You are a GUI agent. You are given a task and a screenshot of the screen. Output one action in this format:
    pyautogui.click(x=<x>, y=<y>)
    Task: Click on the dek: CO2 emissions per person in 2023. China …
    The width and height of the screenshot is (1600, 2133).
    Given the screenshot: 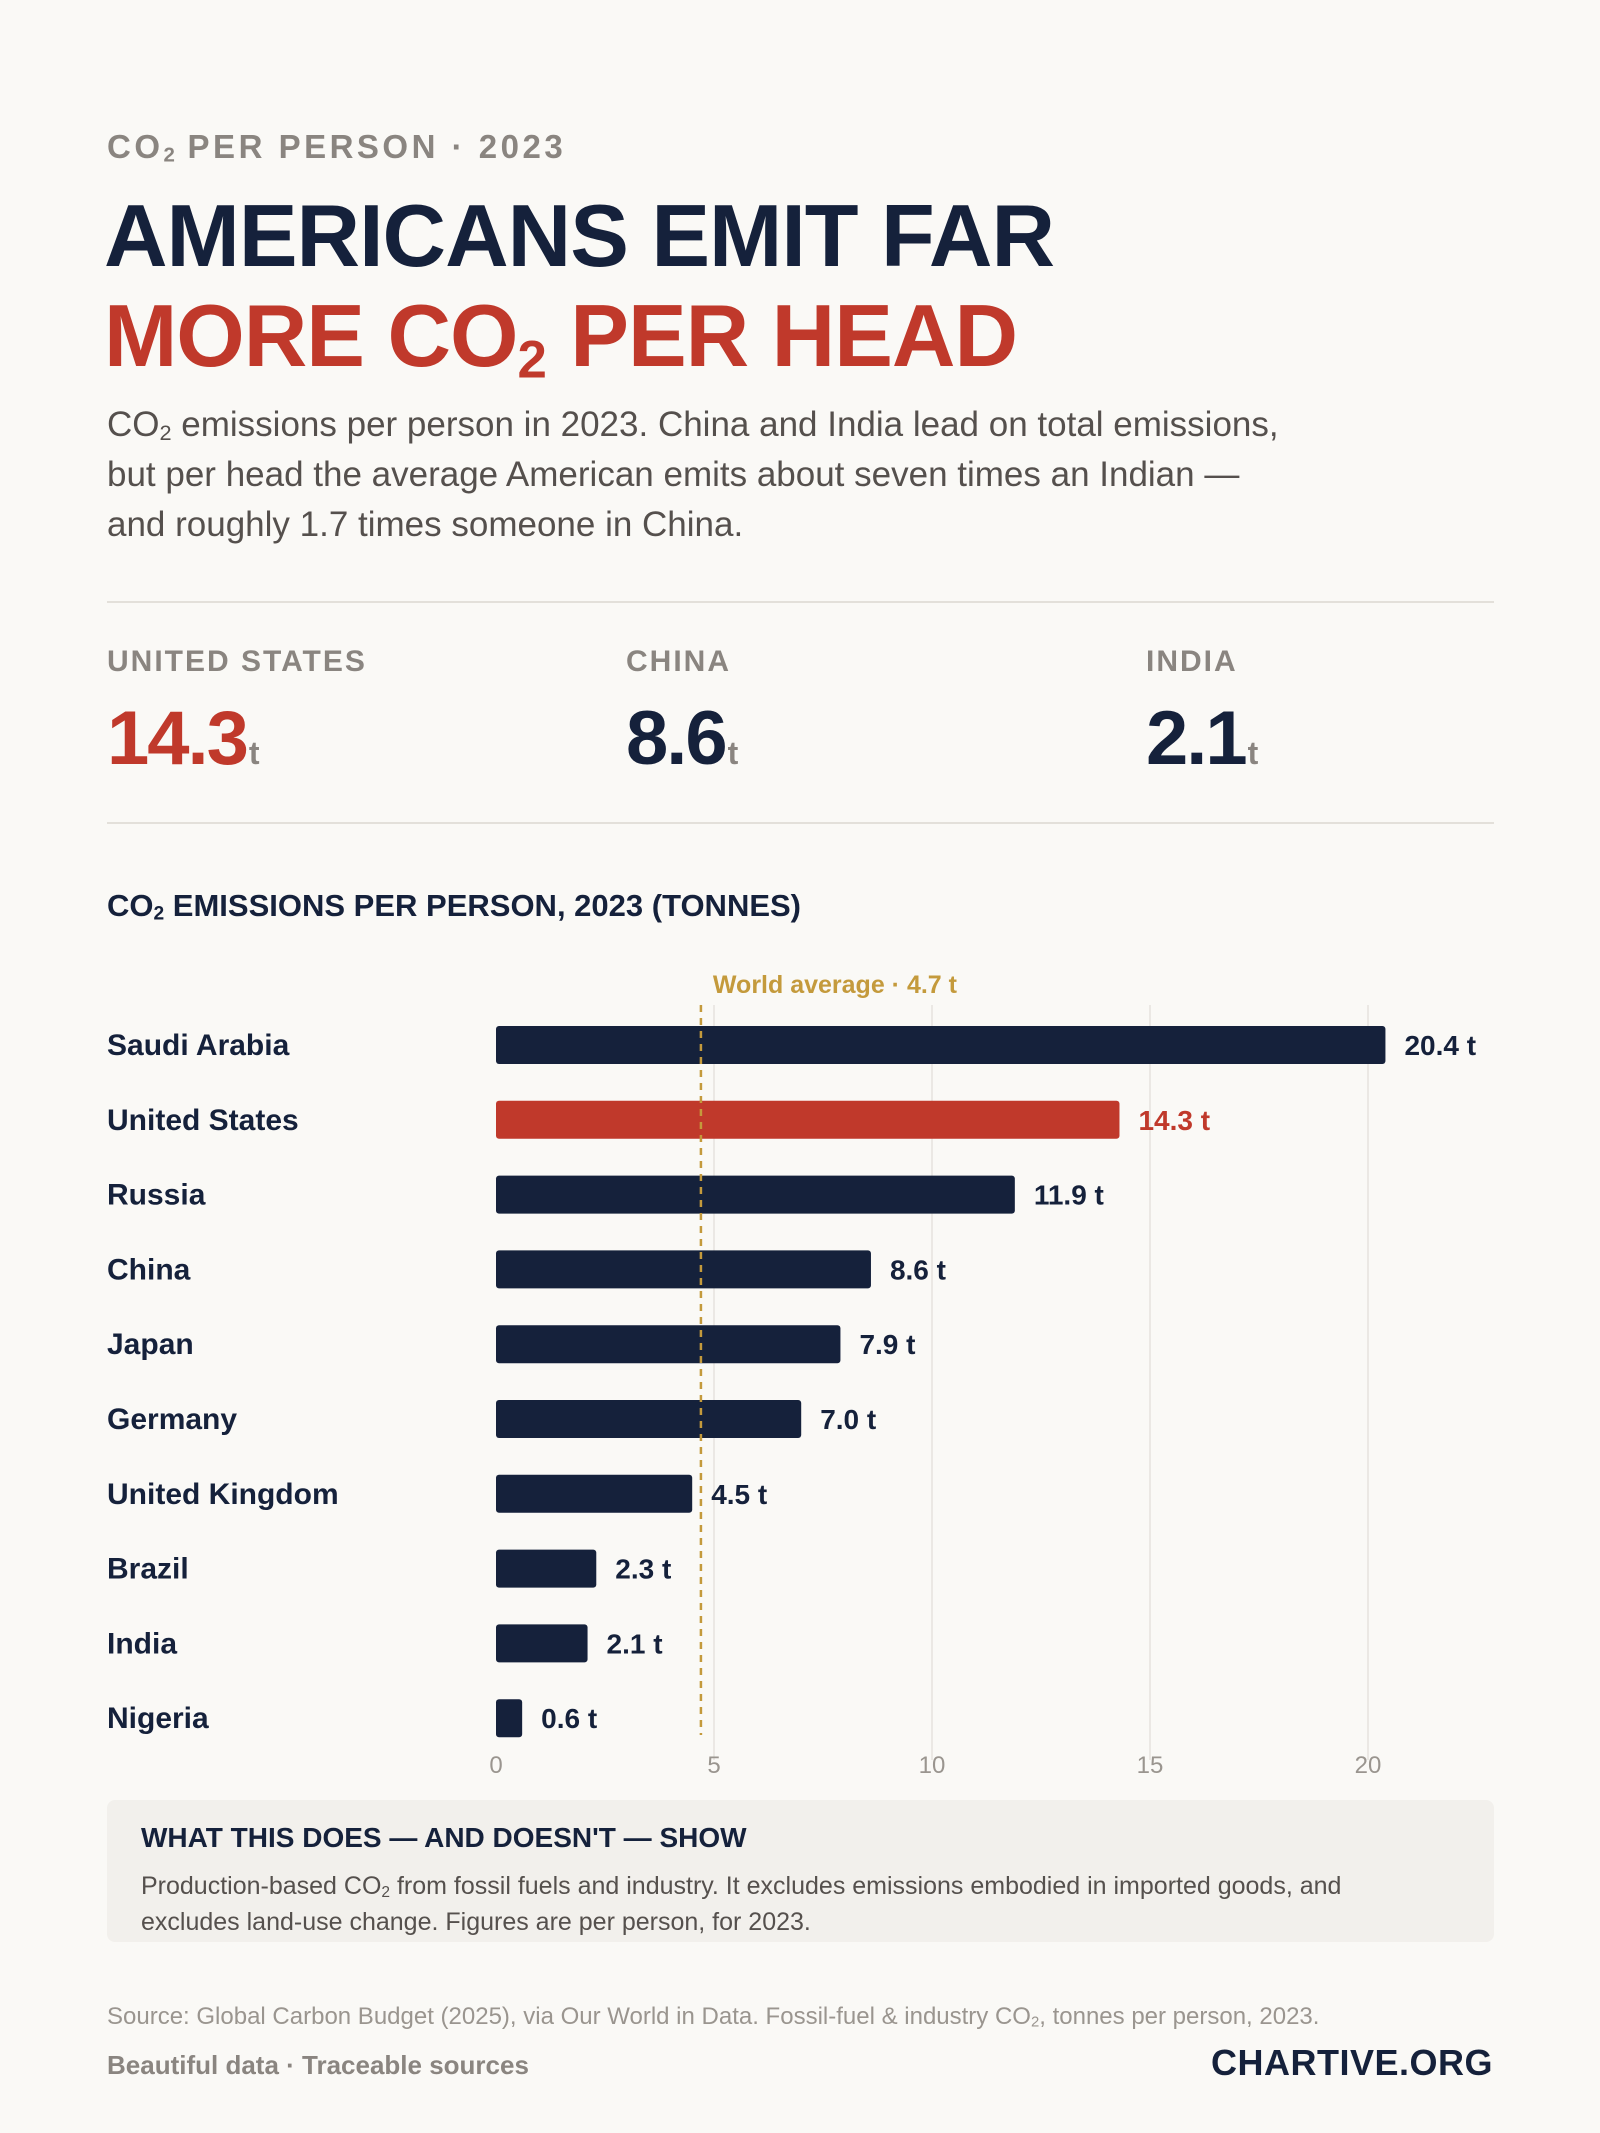 What is the action you would take?
    pyautogui.click(x=693, y=474)
    